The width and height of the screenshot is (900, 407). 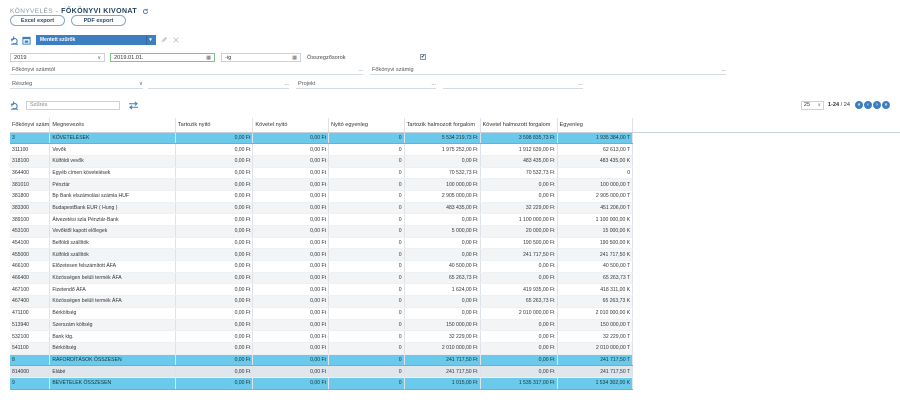 I want to click on breadcrumb: KÖNYVELÉS, so click(x=31, y=11).